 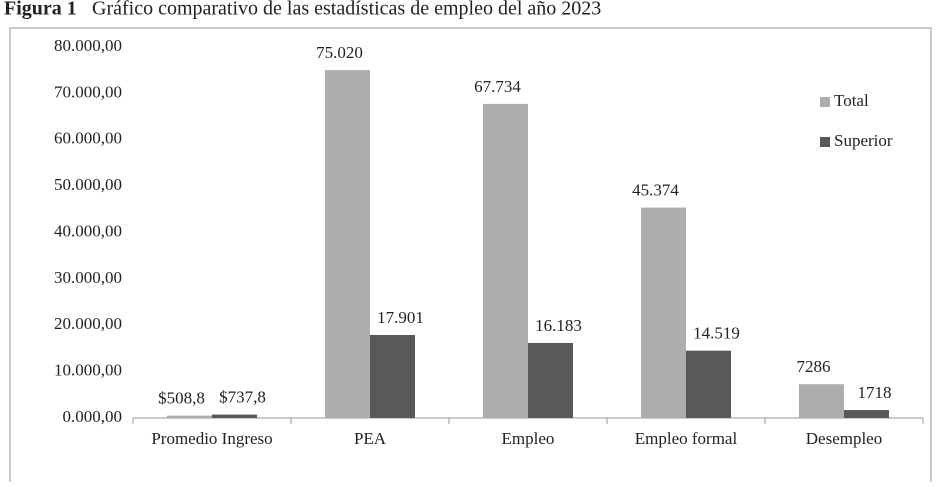 What do you see at coordinates (88, 323) in the screenshot?
I see `y-tick-label: 20.000,00` at bounding box center [88, 323].